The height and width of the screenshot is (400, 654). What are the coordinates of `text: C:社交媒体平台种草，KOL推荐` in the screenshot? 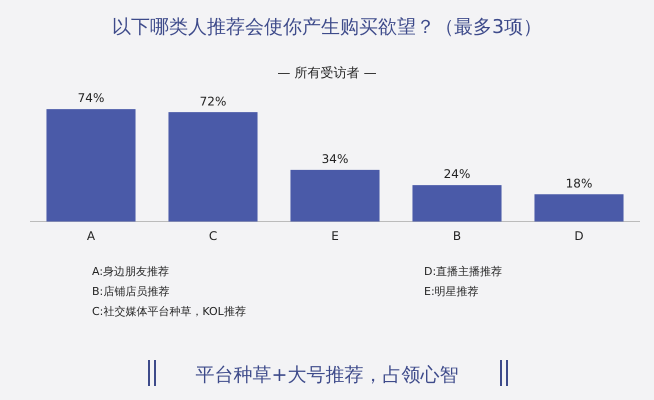 It's located at (169, 312).